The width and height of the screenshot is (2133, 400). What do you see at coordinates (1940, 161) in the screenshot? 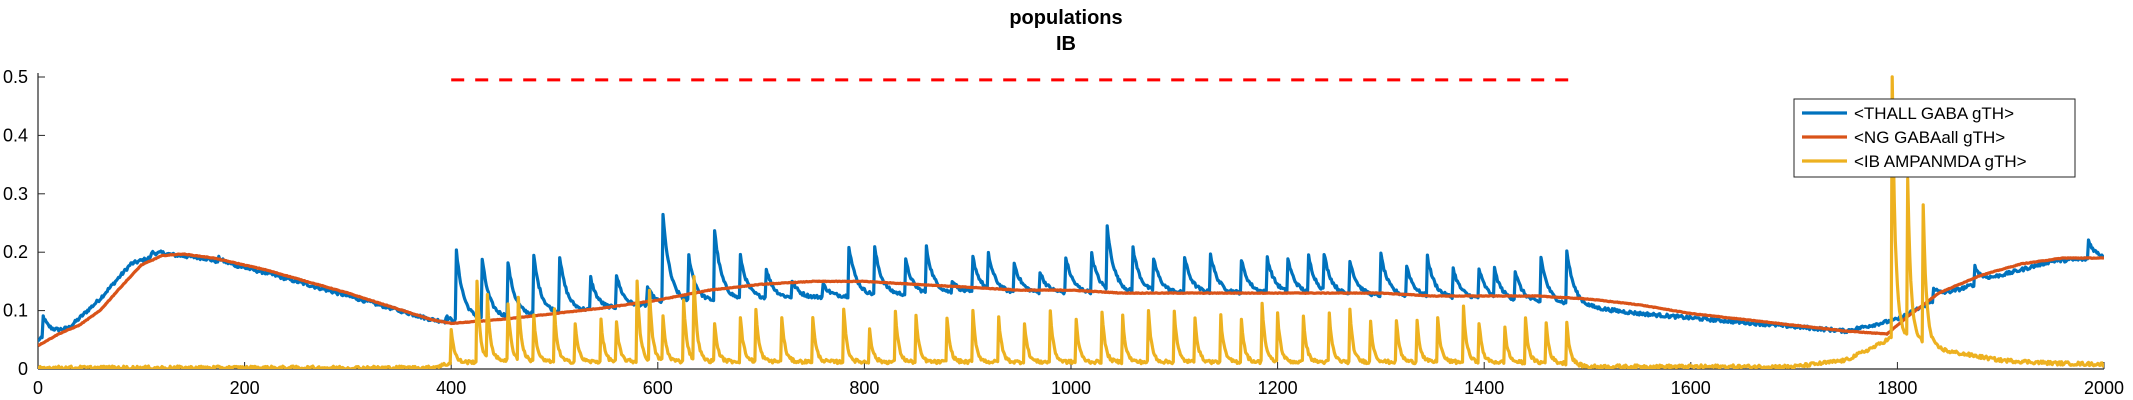
I see `legend-label-2: <IB AMPANMDA gTH>` at bounding box center [1940, 161].